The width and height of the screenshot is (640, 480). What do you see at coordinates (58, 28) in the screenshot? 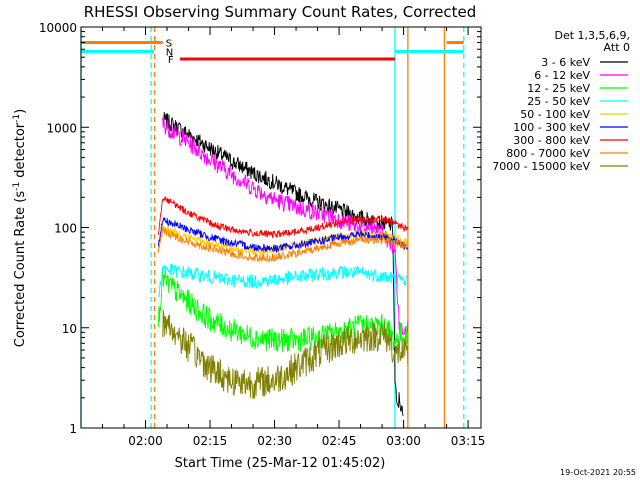
I see `y-tick-label: 10000` at bounding box center [58, 28].